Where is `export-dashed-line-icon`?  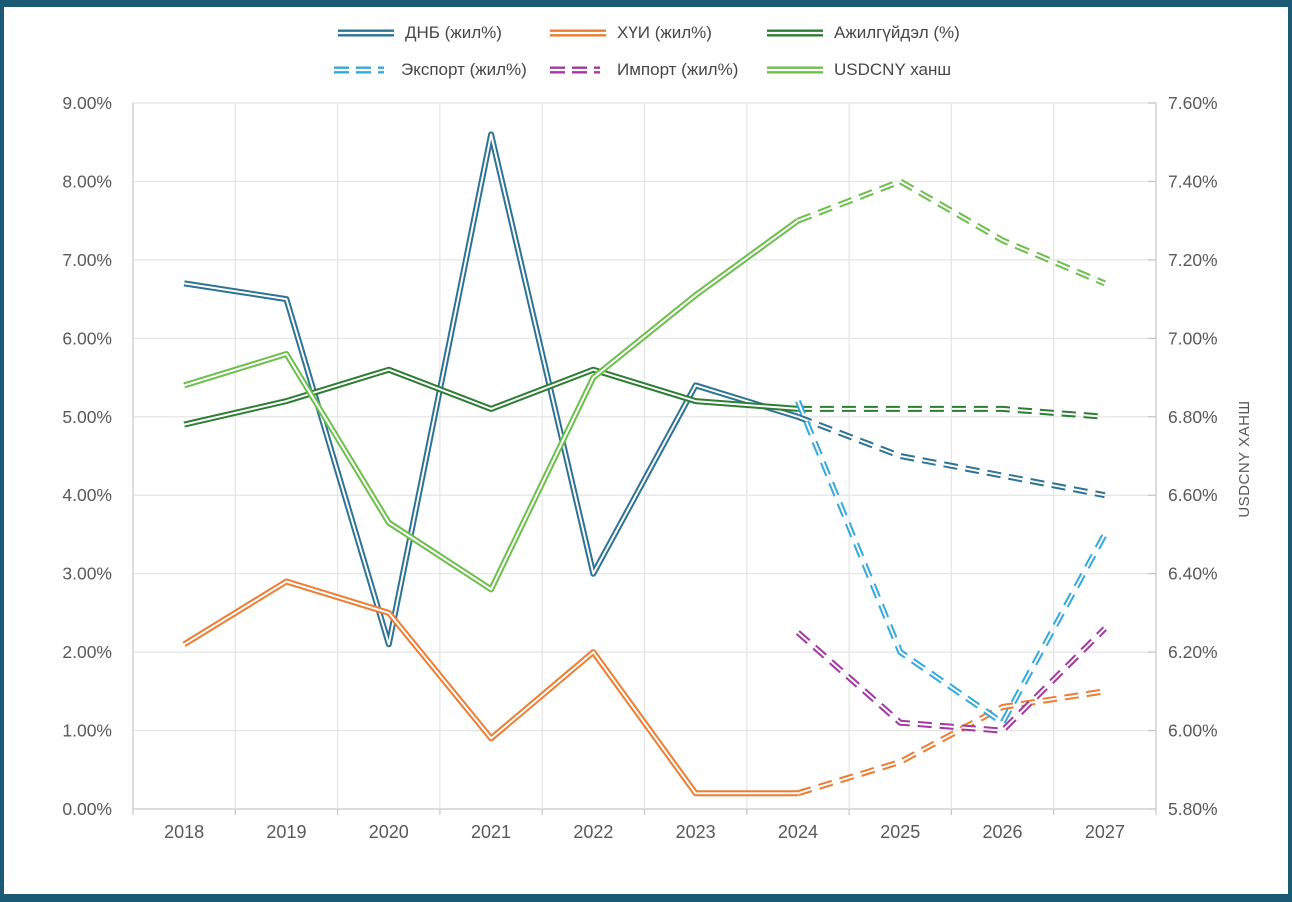 export-dashed-line-icon is located at coordinates (362, 70).